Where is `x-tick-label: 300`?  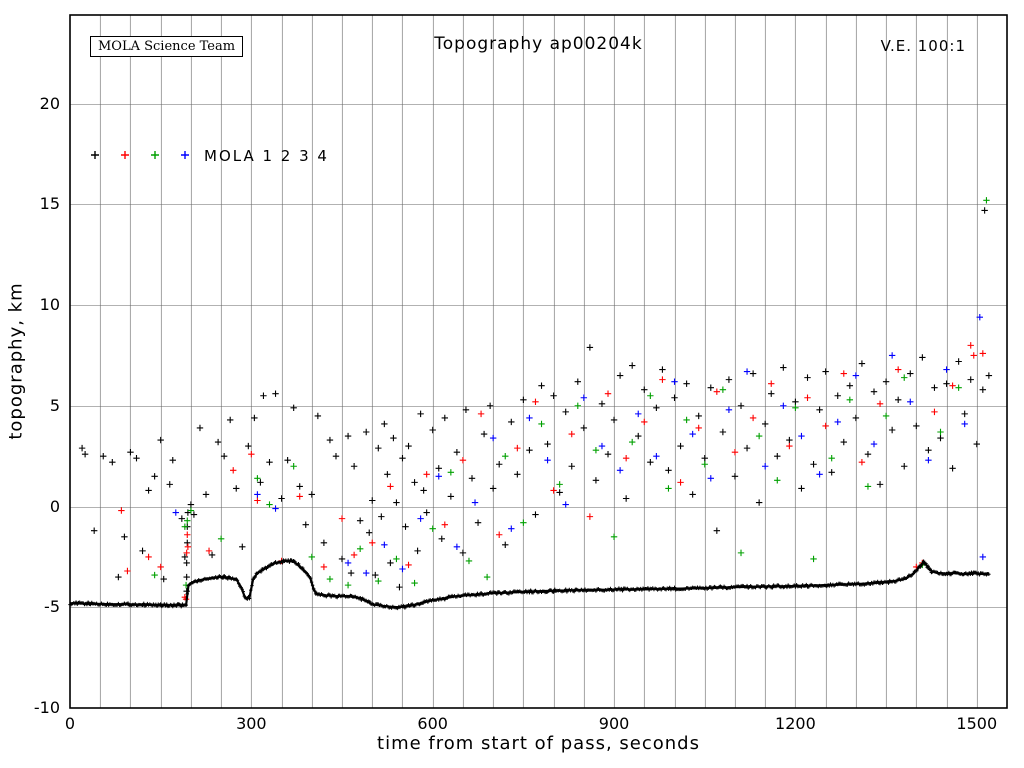
x-tick-label: 300 is located at coordinates (251, 723).